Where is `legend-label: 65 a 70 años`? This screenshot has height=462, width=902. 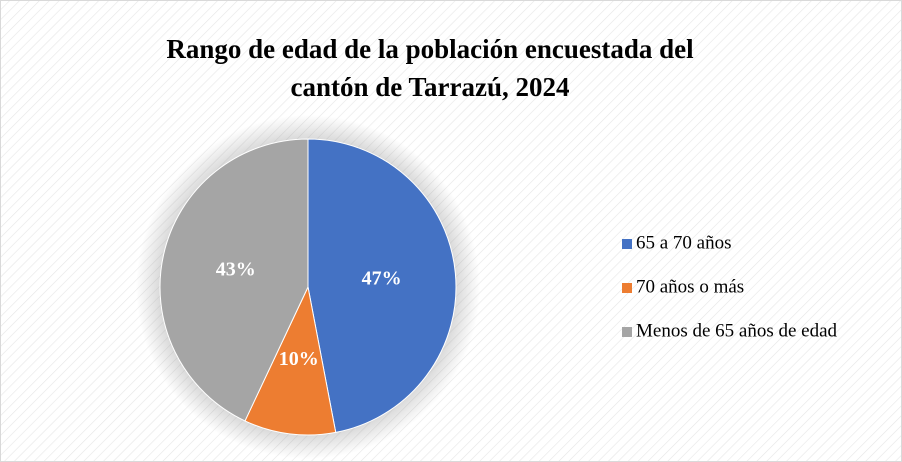 legend-label: 65 a 70 años is located at coordinates (684, 242).